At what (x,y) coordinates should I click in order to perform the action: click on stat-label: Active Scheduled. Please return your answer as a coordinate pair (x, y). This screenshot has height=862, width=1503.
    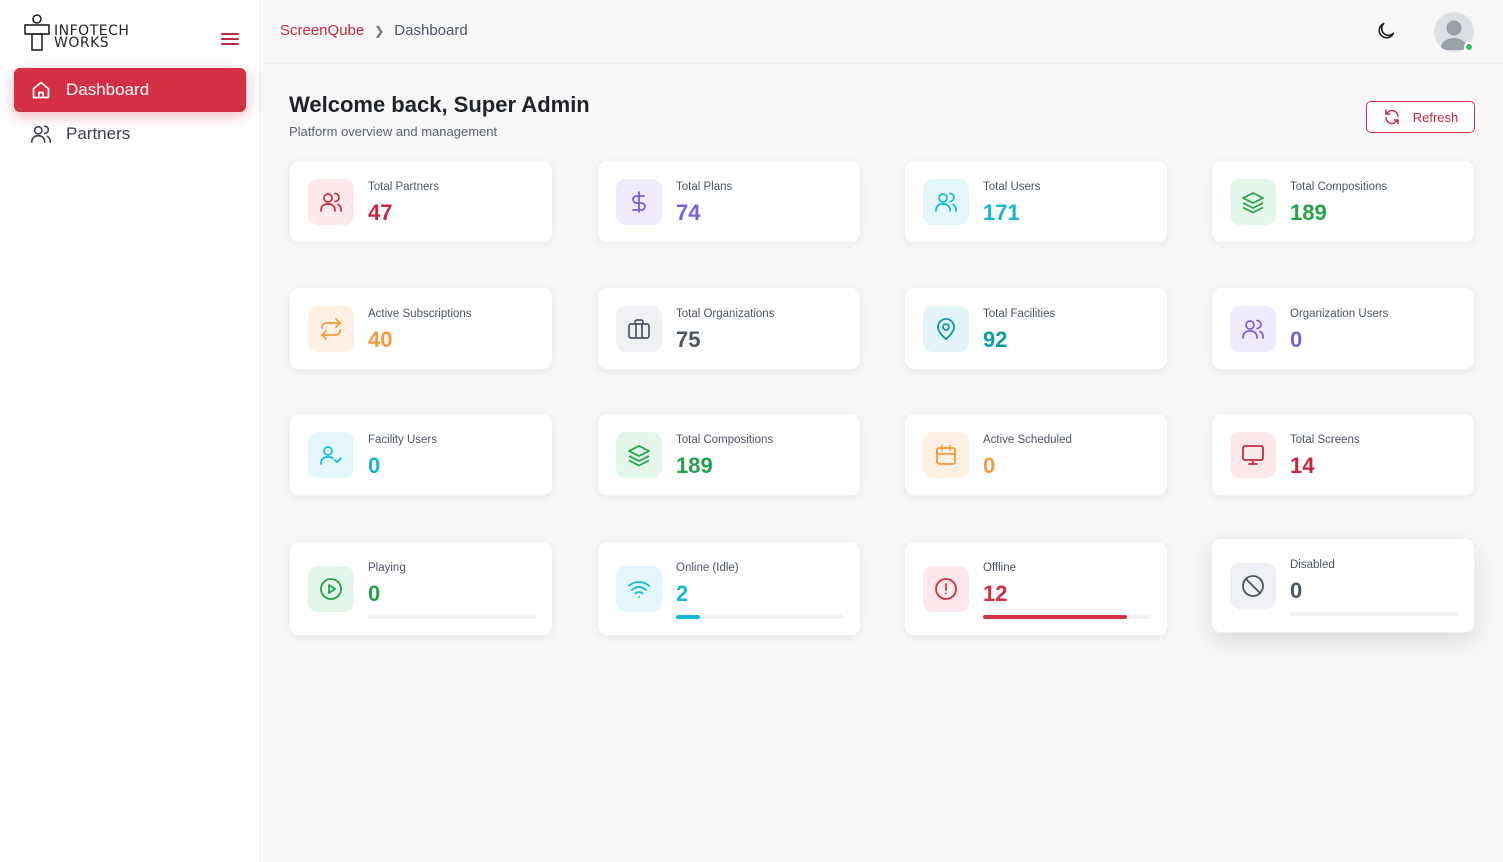
    Looking at the image, I should click on (1027, 440).